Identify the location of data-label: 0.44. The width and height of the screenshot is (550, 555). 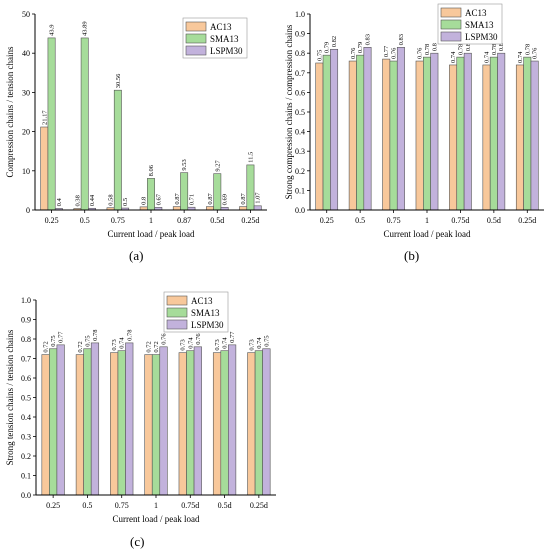
(92, 200).